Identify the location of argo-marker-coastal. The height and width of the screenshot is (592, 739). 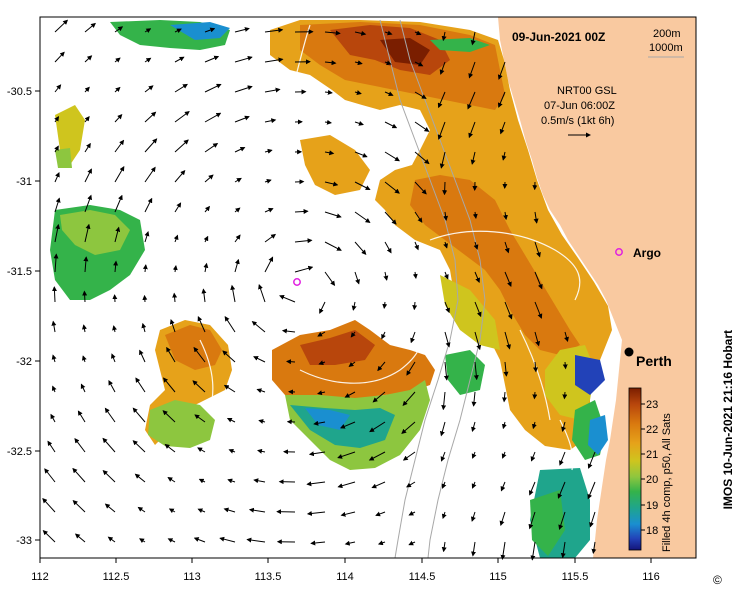
(619, 252).